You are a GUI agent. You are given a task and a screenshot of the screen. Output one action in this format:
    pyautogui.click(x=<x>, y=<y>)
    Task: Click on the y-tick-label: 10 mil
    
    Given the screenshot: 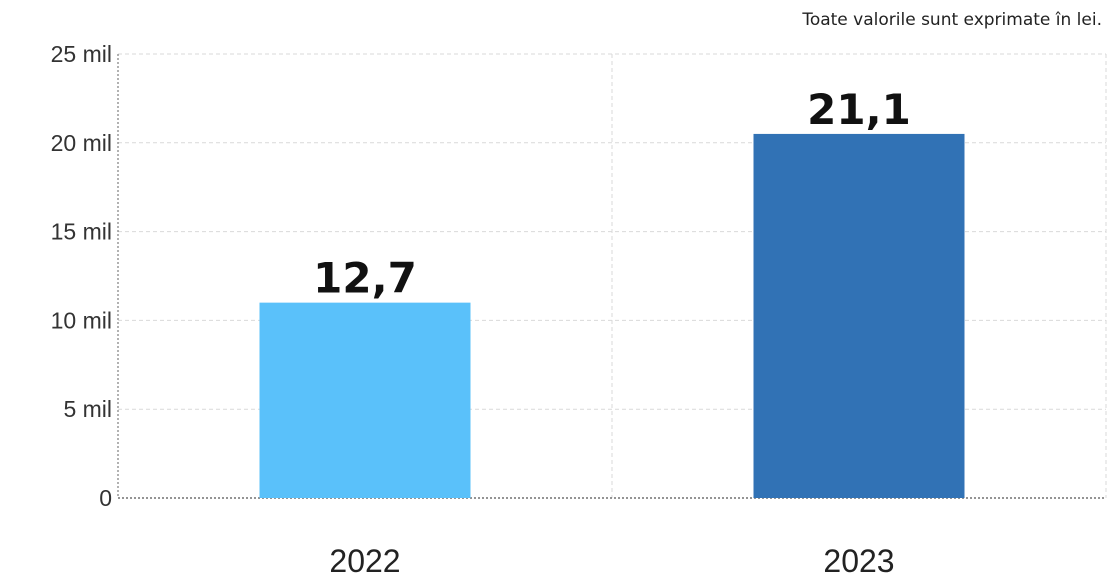 What is the action you would take?
    pyautogui.click(x=81, y=320)
    